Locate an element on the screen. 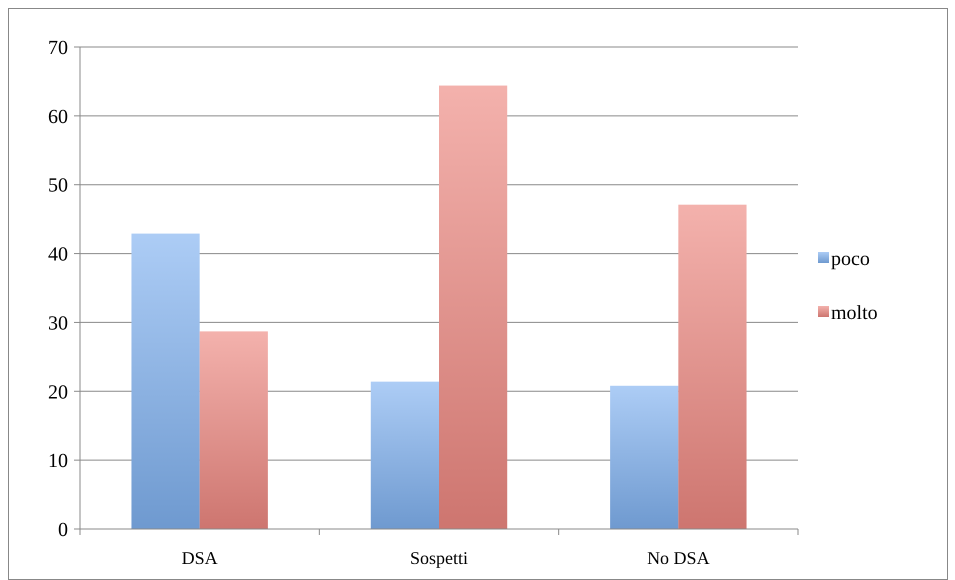 The height and width of the screenshot is (580, 955). legend-label: poco is located at coordinates (850, 259).